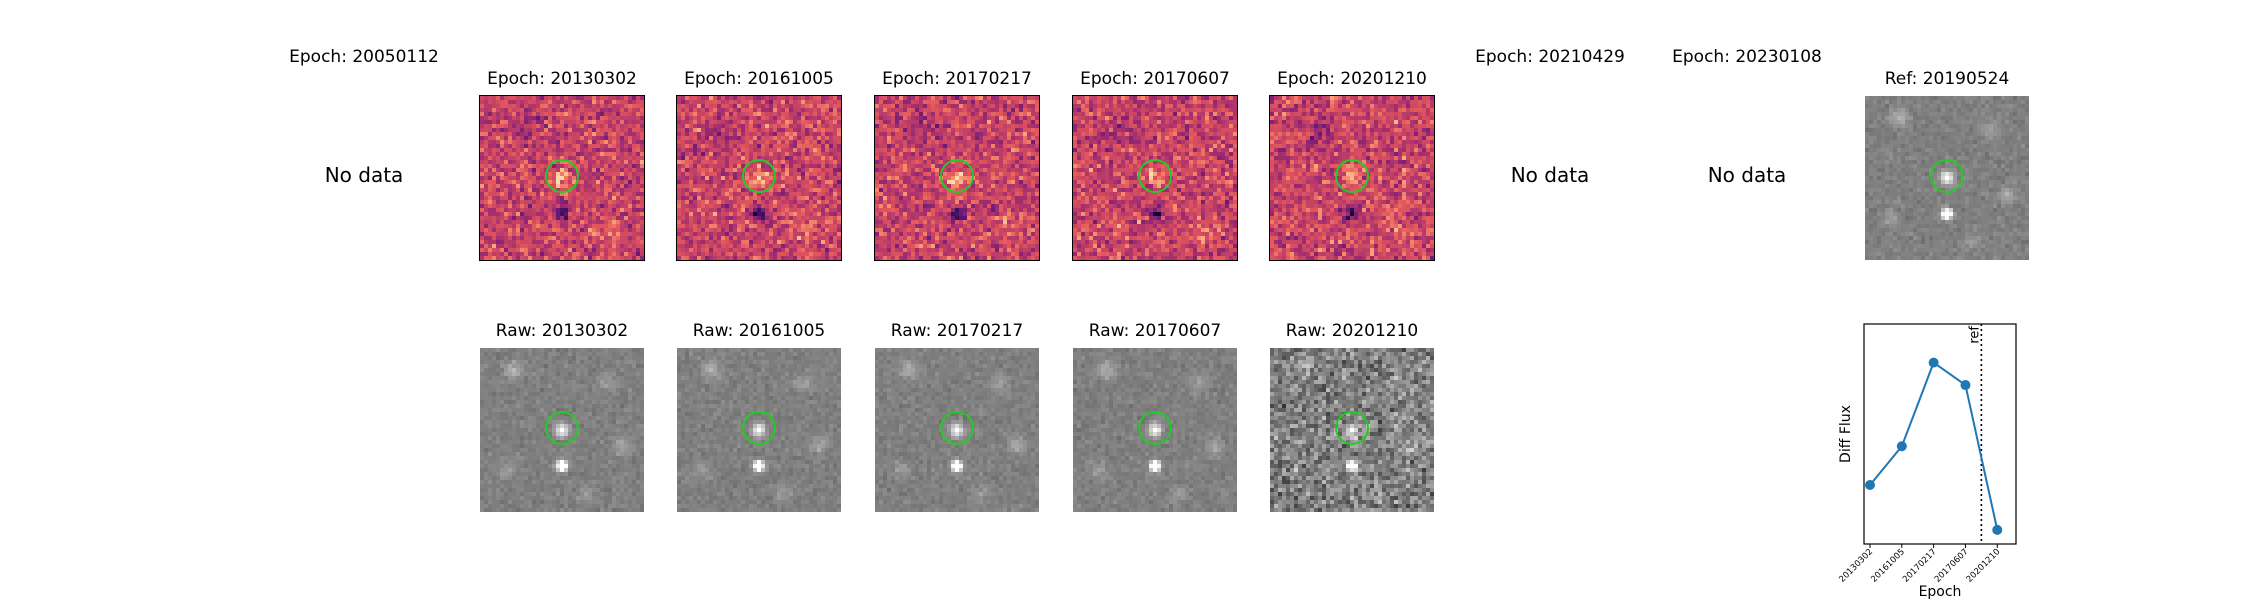  What do you see at coordinates (957, 331) in the screenshot?
I see `raw-title-3: Raw: 20170217` at bounding box center [957, 331].